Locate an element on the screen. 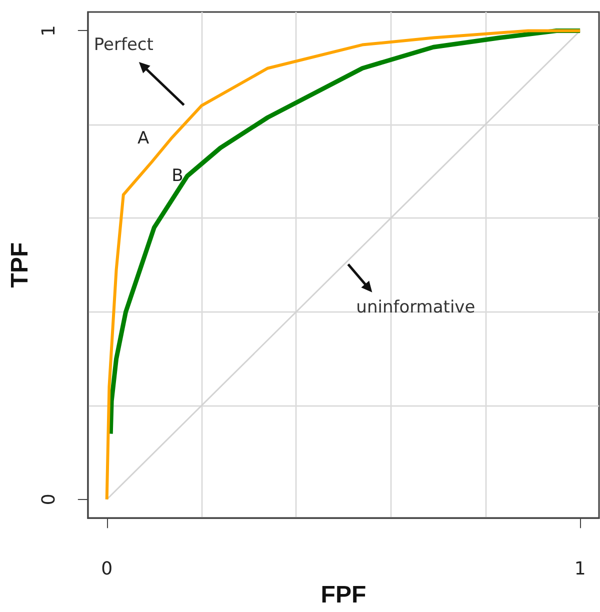  series-label: B is located at coordinates (178, 176).